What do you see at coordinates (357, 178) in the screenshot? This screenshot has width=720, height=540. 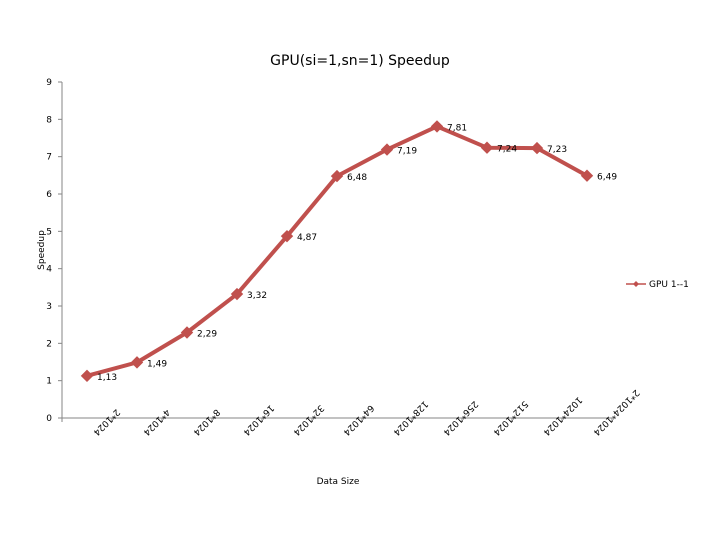 I see `data-point-label: 6,48` at bounding box center [357, 178].